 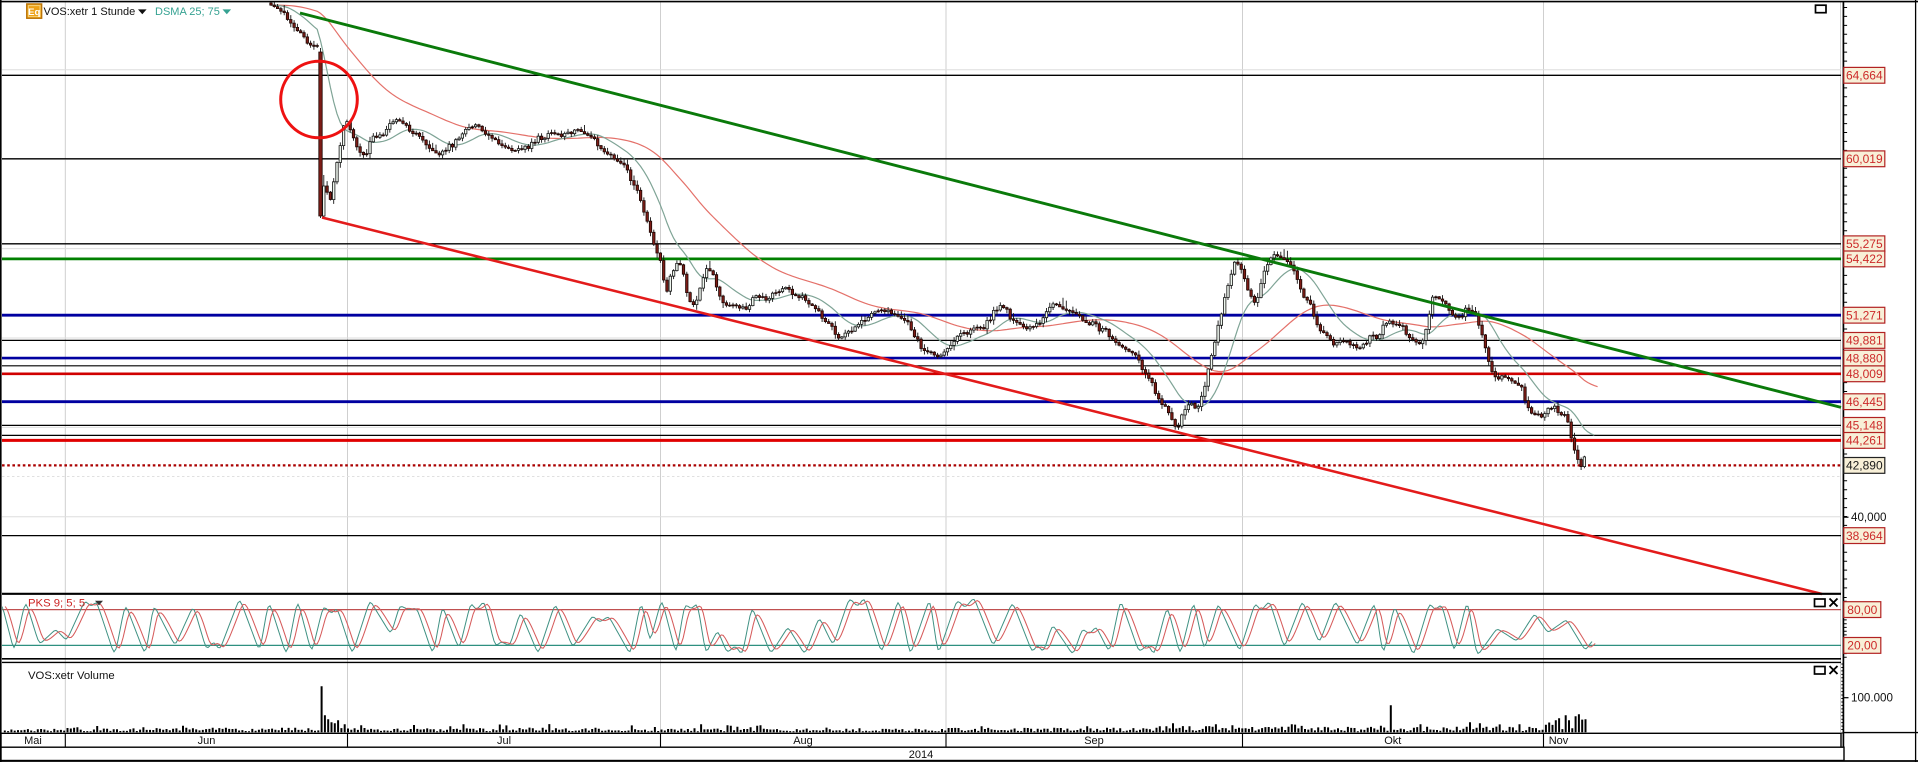 I want to click on svg-text: VOS:xetr 1 Stunde, so click(x=90, y=12).